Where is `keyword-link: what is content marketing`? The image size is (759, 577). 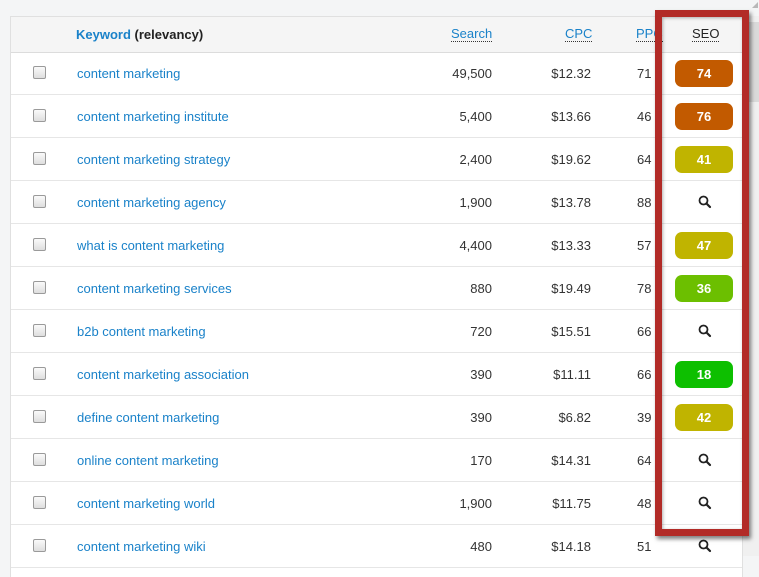
keyword-link: what is content marketing is located at coordinates (151, 245).